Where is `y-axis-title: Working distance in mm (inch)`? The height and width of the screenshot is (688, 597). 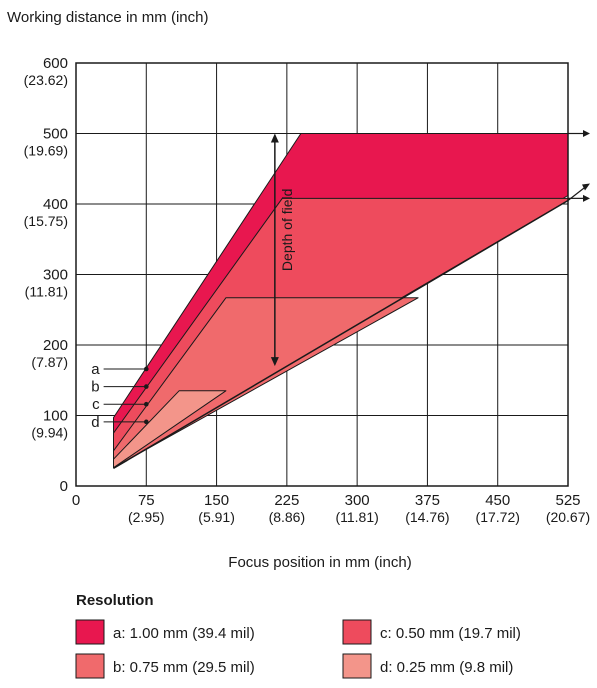 y-axis-title: Working distance in mm (inch) is located at coordinates (107, 17).